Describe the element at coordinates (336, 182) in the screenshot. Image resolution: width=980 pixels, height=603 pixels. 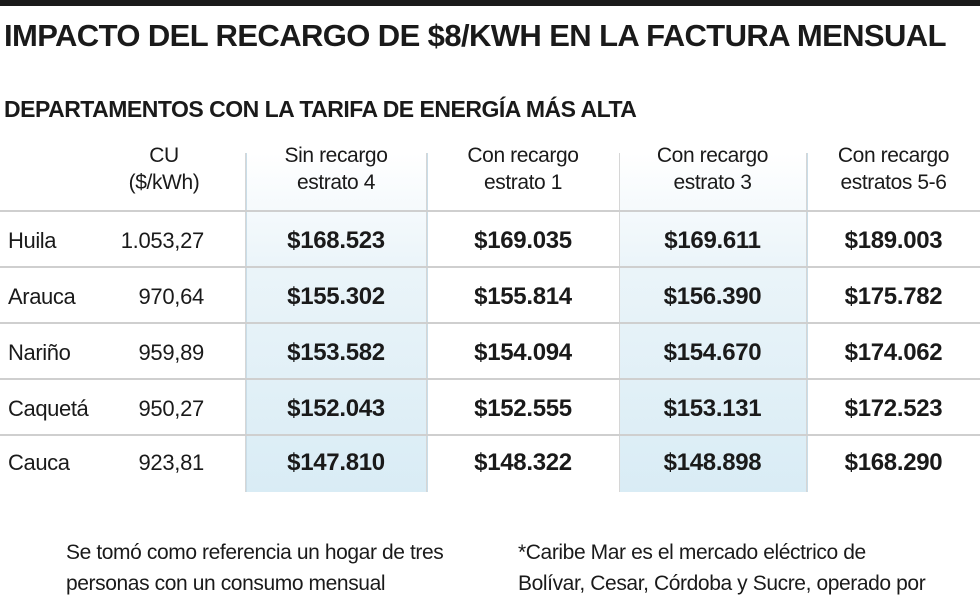
I see `header-line2: estrato 4` at that location.